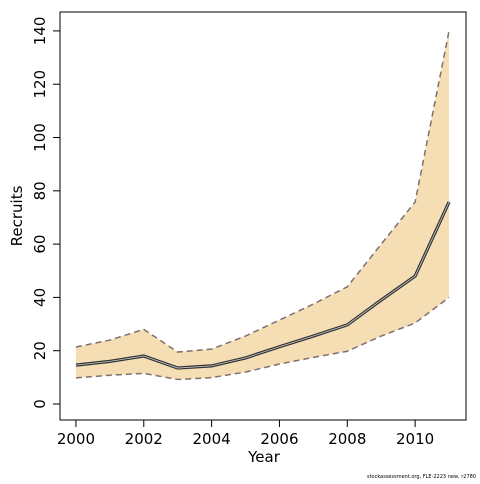  I want to click on y-tick-label: 60, so click(40, 244).